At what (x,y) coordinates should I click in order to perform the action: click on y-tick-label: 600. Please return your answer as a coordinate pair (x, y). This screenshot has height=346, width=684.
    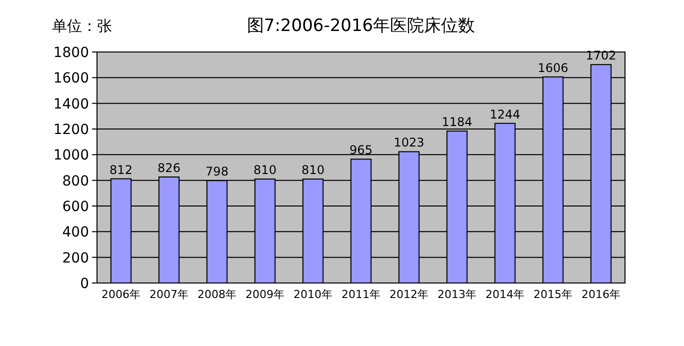
    Looking at the image, I should click on (75, 207).